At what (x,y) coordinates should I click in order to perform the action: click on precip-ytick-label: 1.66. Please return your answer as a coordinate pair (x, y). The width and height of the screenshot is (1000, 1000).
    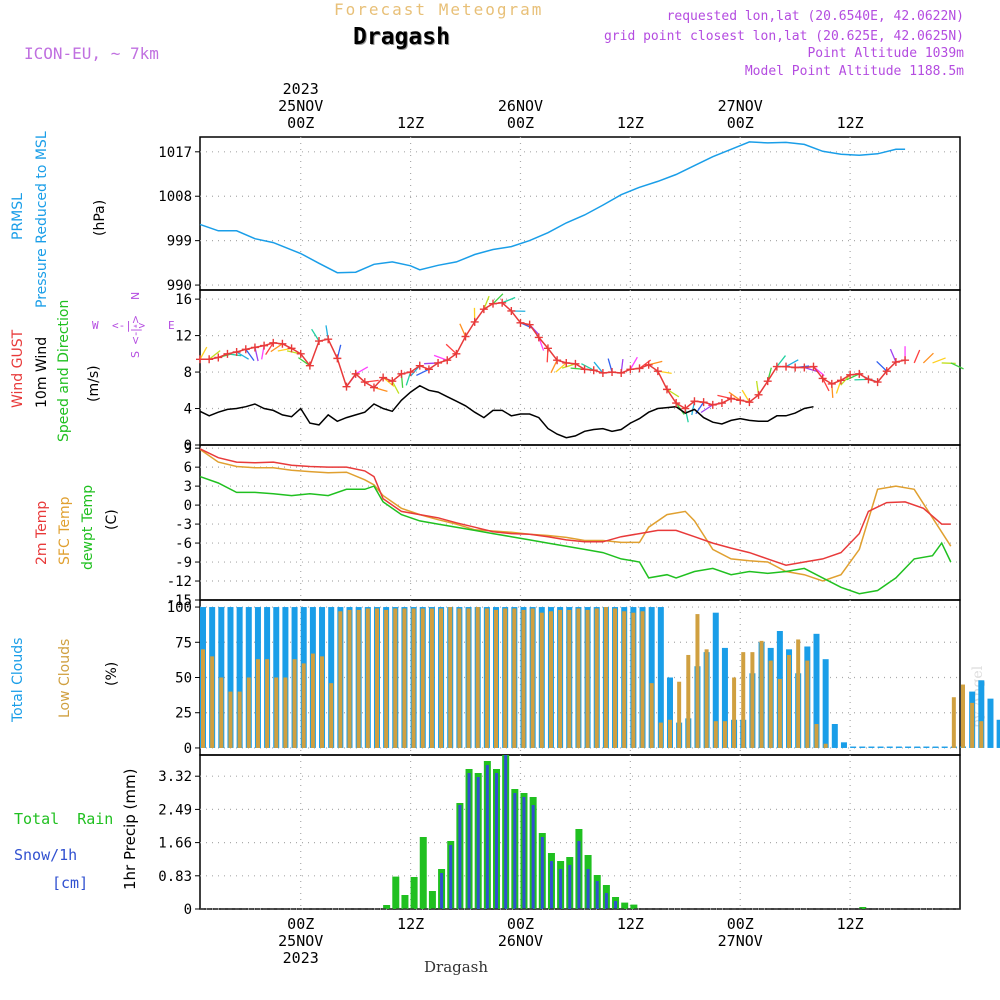
    Looking at the image, I should click on (175, 844).